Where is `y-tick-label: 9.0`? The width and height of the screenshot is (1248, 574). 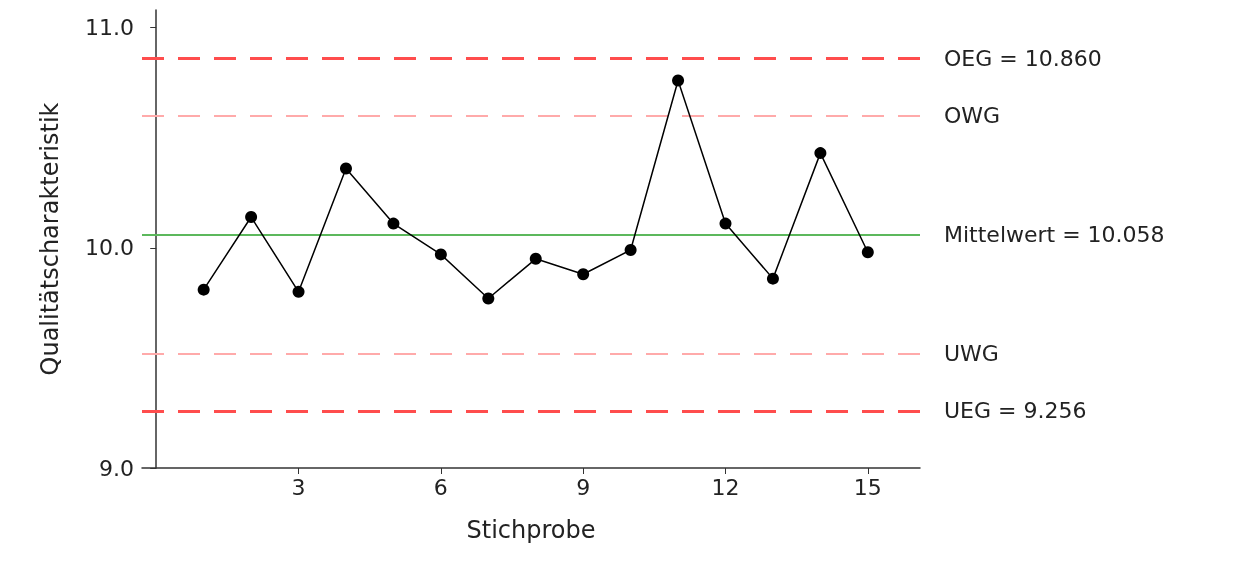 y-tick-label: 9.0 is located at coordinates (116, 468).